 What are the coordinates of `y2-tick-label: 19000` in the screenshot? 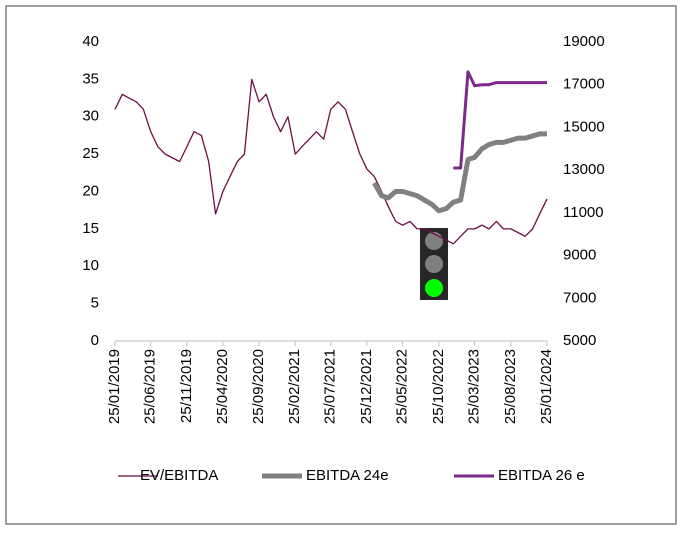 It's located at (584, 41).